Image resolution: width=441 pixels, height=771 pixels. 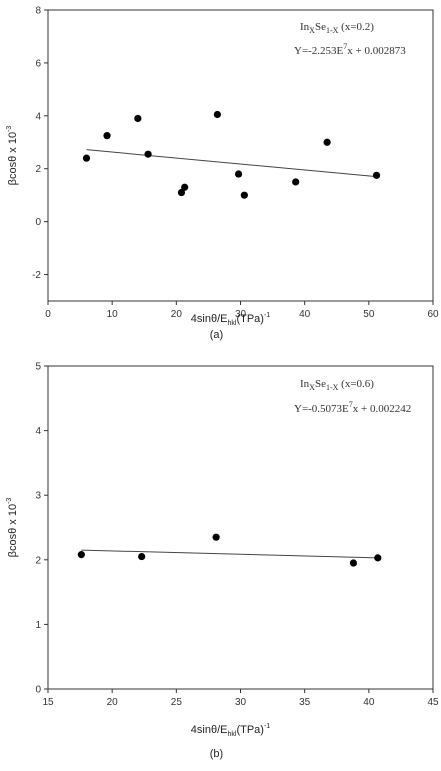 What do you see at coordinates (369, 314) in the screenshot?
I see `x-tick-label: 50` at bounding box center [369, 314].